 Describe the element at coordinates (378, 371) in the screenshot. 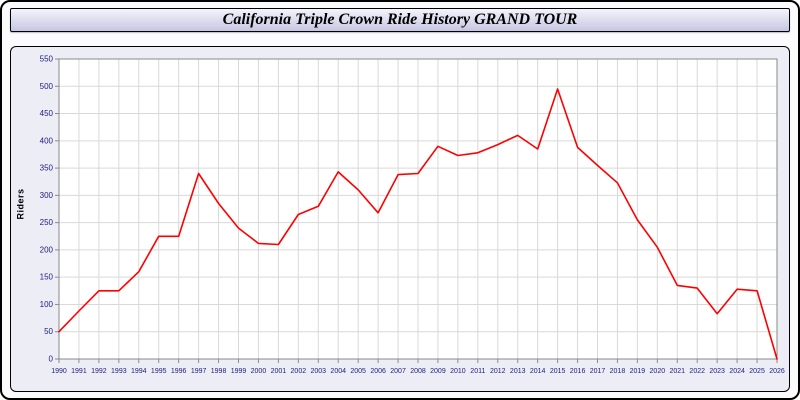

I see `svg-text: 2006` at that location.